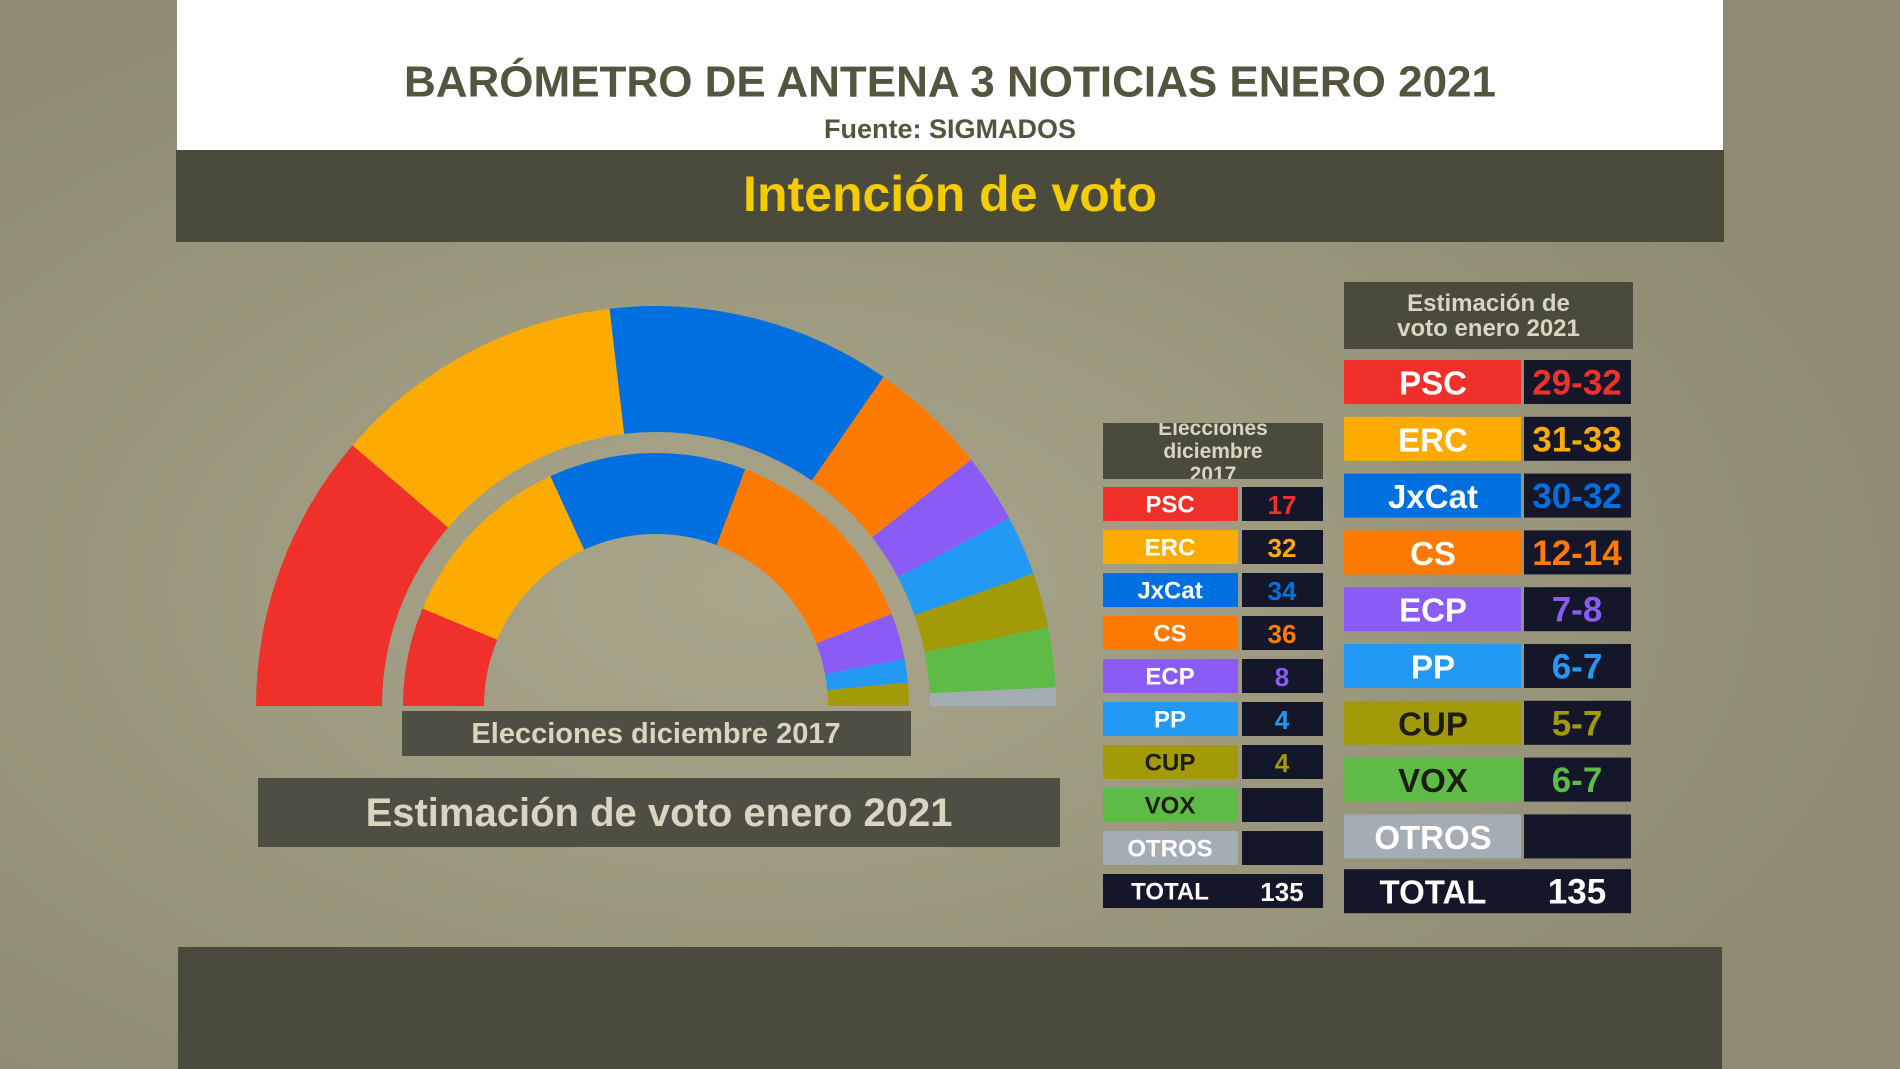 This screenshot has width=1900, height=1069. I want to click on range-value: 5-7, so click(1577, 723).